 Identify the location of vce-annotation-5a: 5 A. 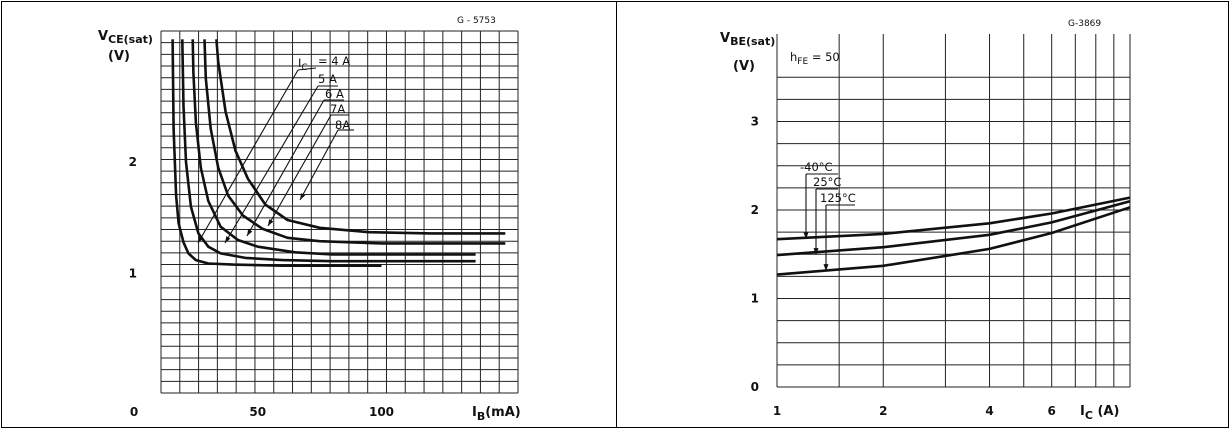
(327, 79).